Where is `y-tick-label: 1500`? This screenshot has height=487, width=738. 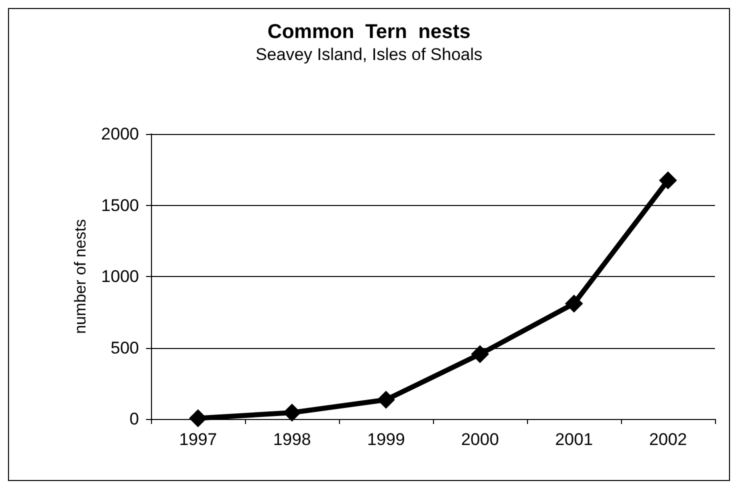 y-tick-label: 1500 is located at coordinates (120, 205).